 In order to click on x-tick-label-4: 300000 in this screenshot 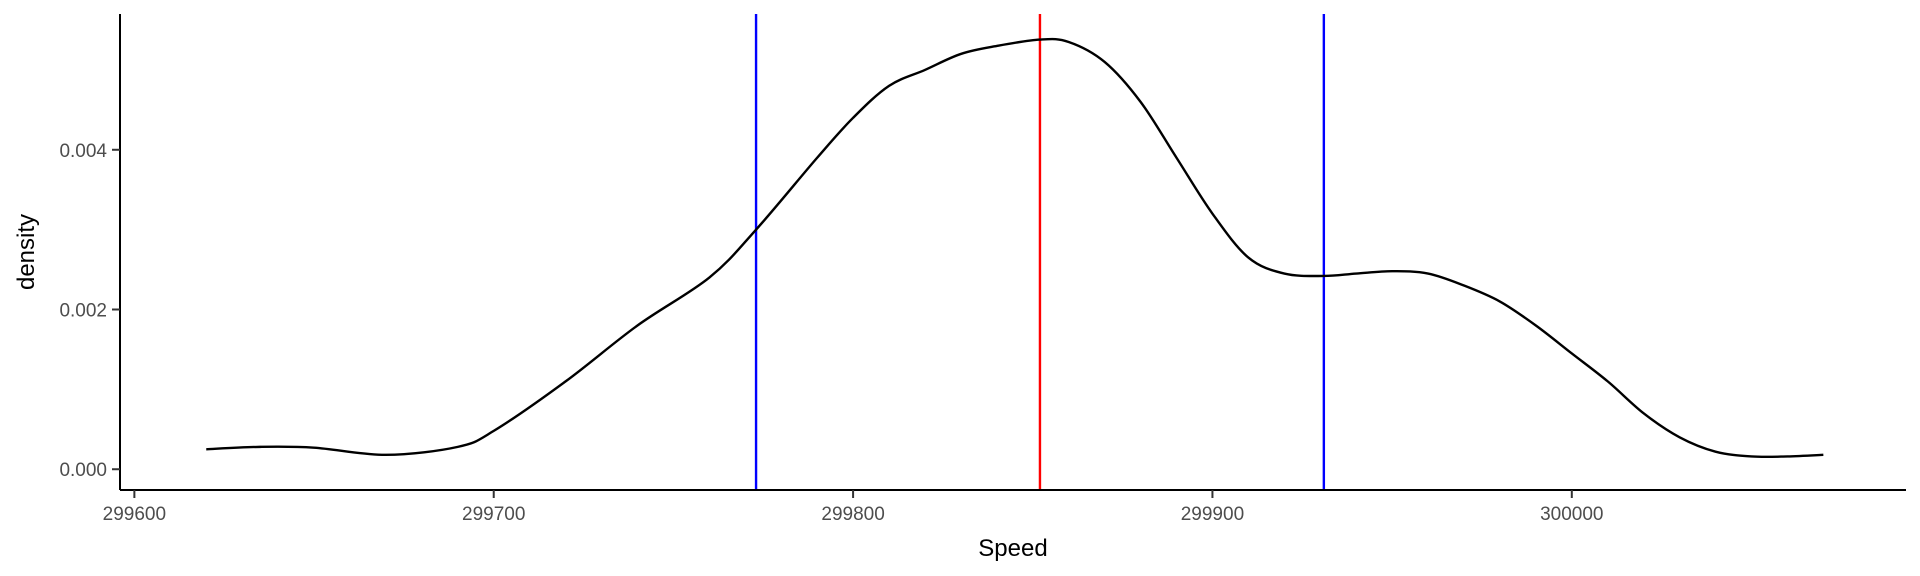, I will do `click(1571, 514)`.